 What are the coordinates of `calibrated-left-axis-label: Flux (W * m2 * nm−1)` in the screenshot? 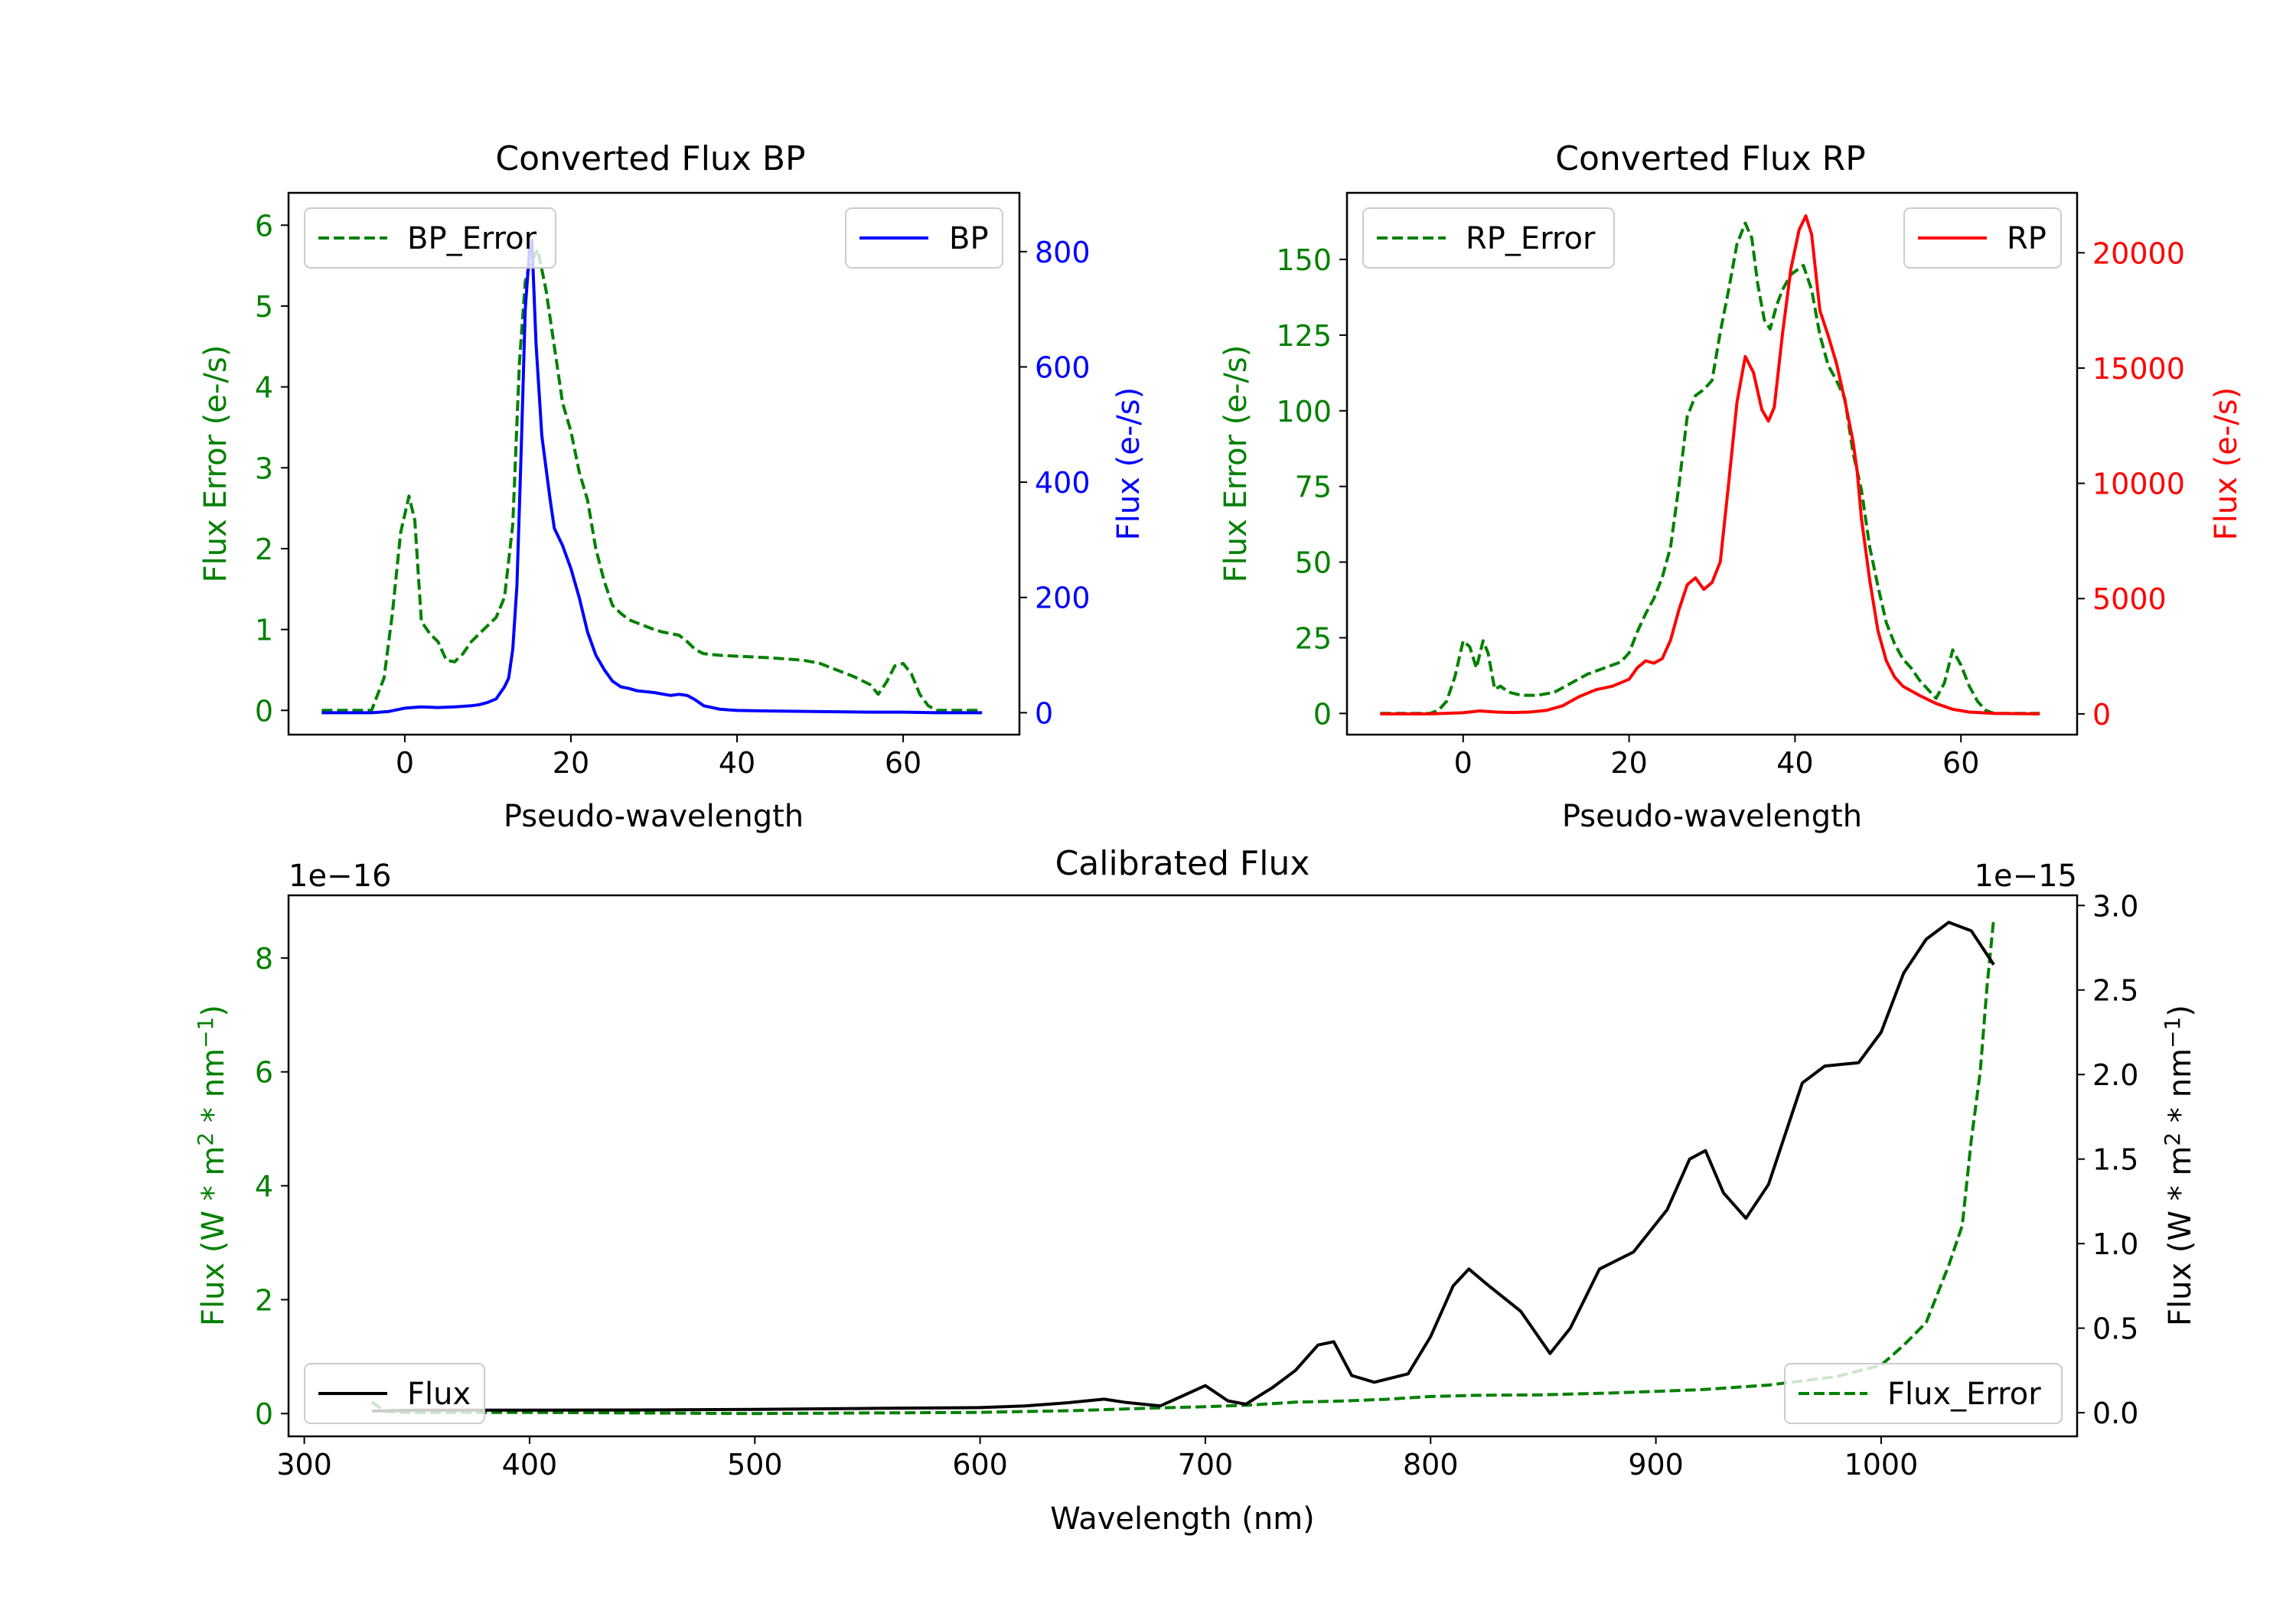 It's located at (212, 1165).